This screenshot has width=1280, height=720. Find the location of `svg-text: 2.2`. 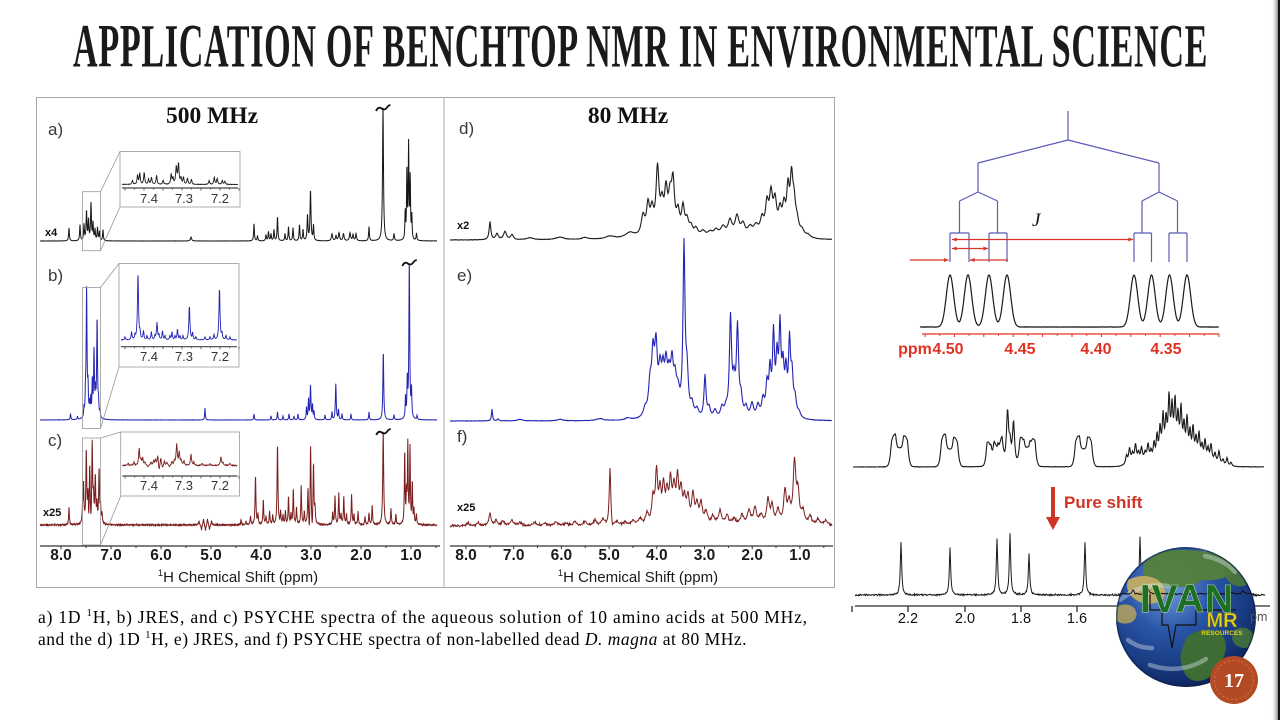

svg-text: 2.2 is located at coordinates (908, 619).